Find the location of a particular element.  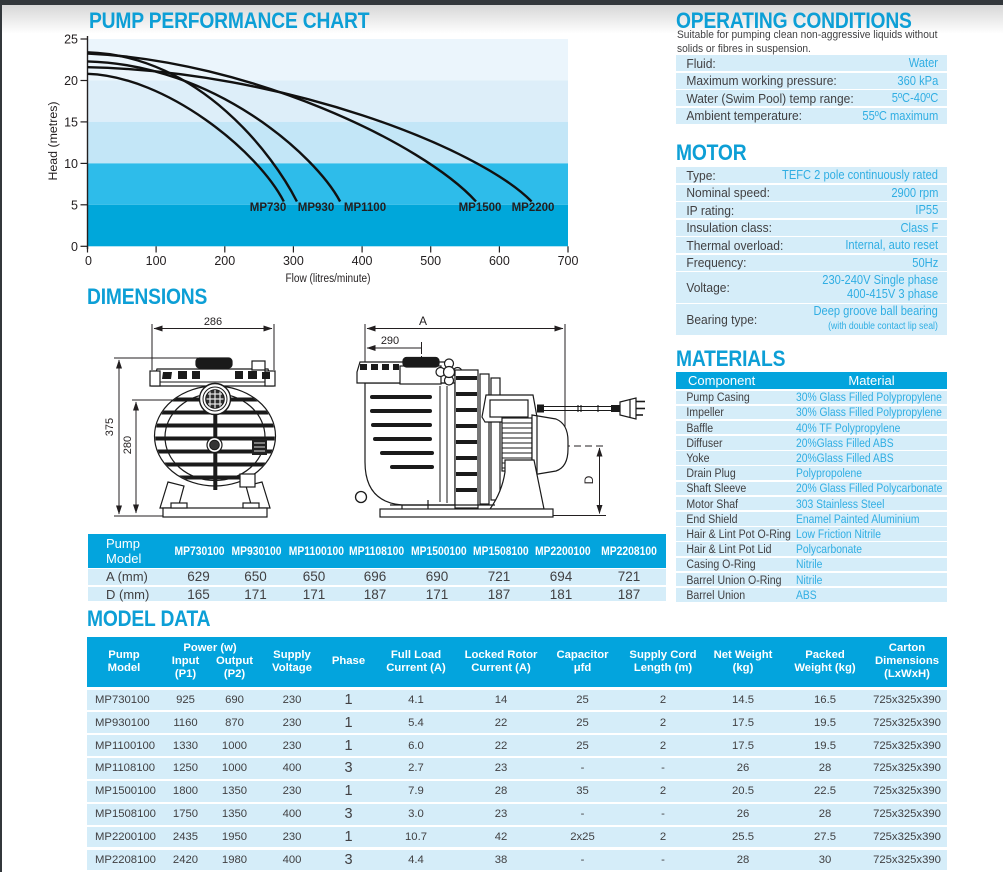

svg-text: Flow (litres/minute) is located at coordinates (328, 279).